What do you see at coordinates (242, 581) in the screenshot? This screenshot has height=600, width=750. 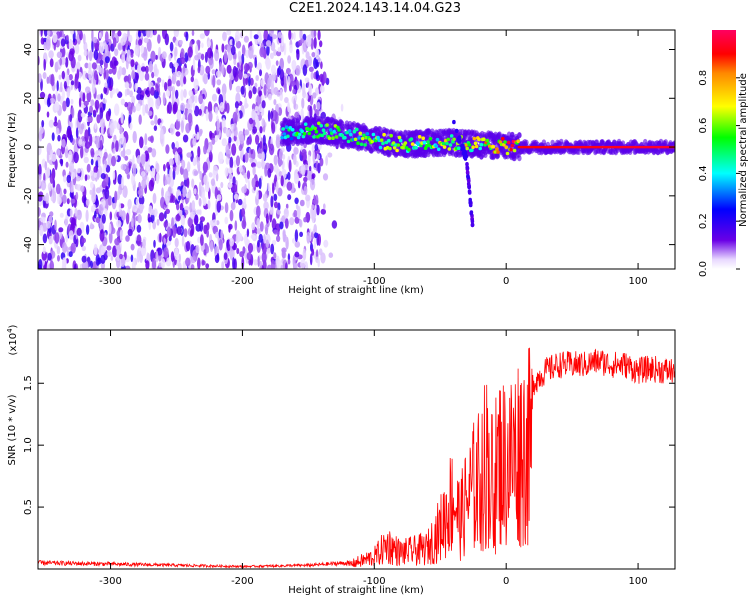 I see `x-tick-label: -200` at bounding box center [242, 581].